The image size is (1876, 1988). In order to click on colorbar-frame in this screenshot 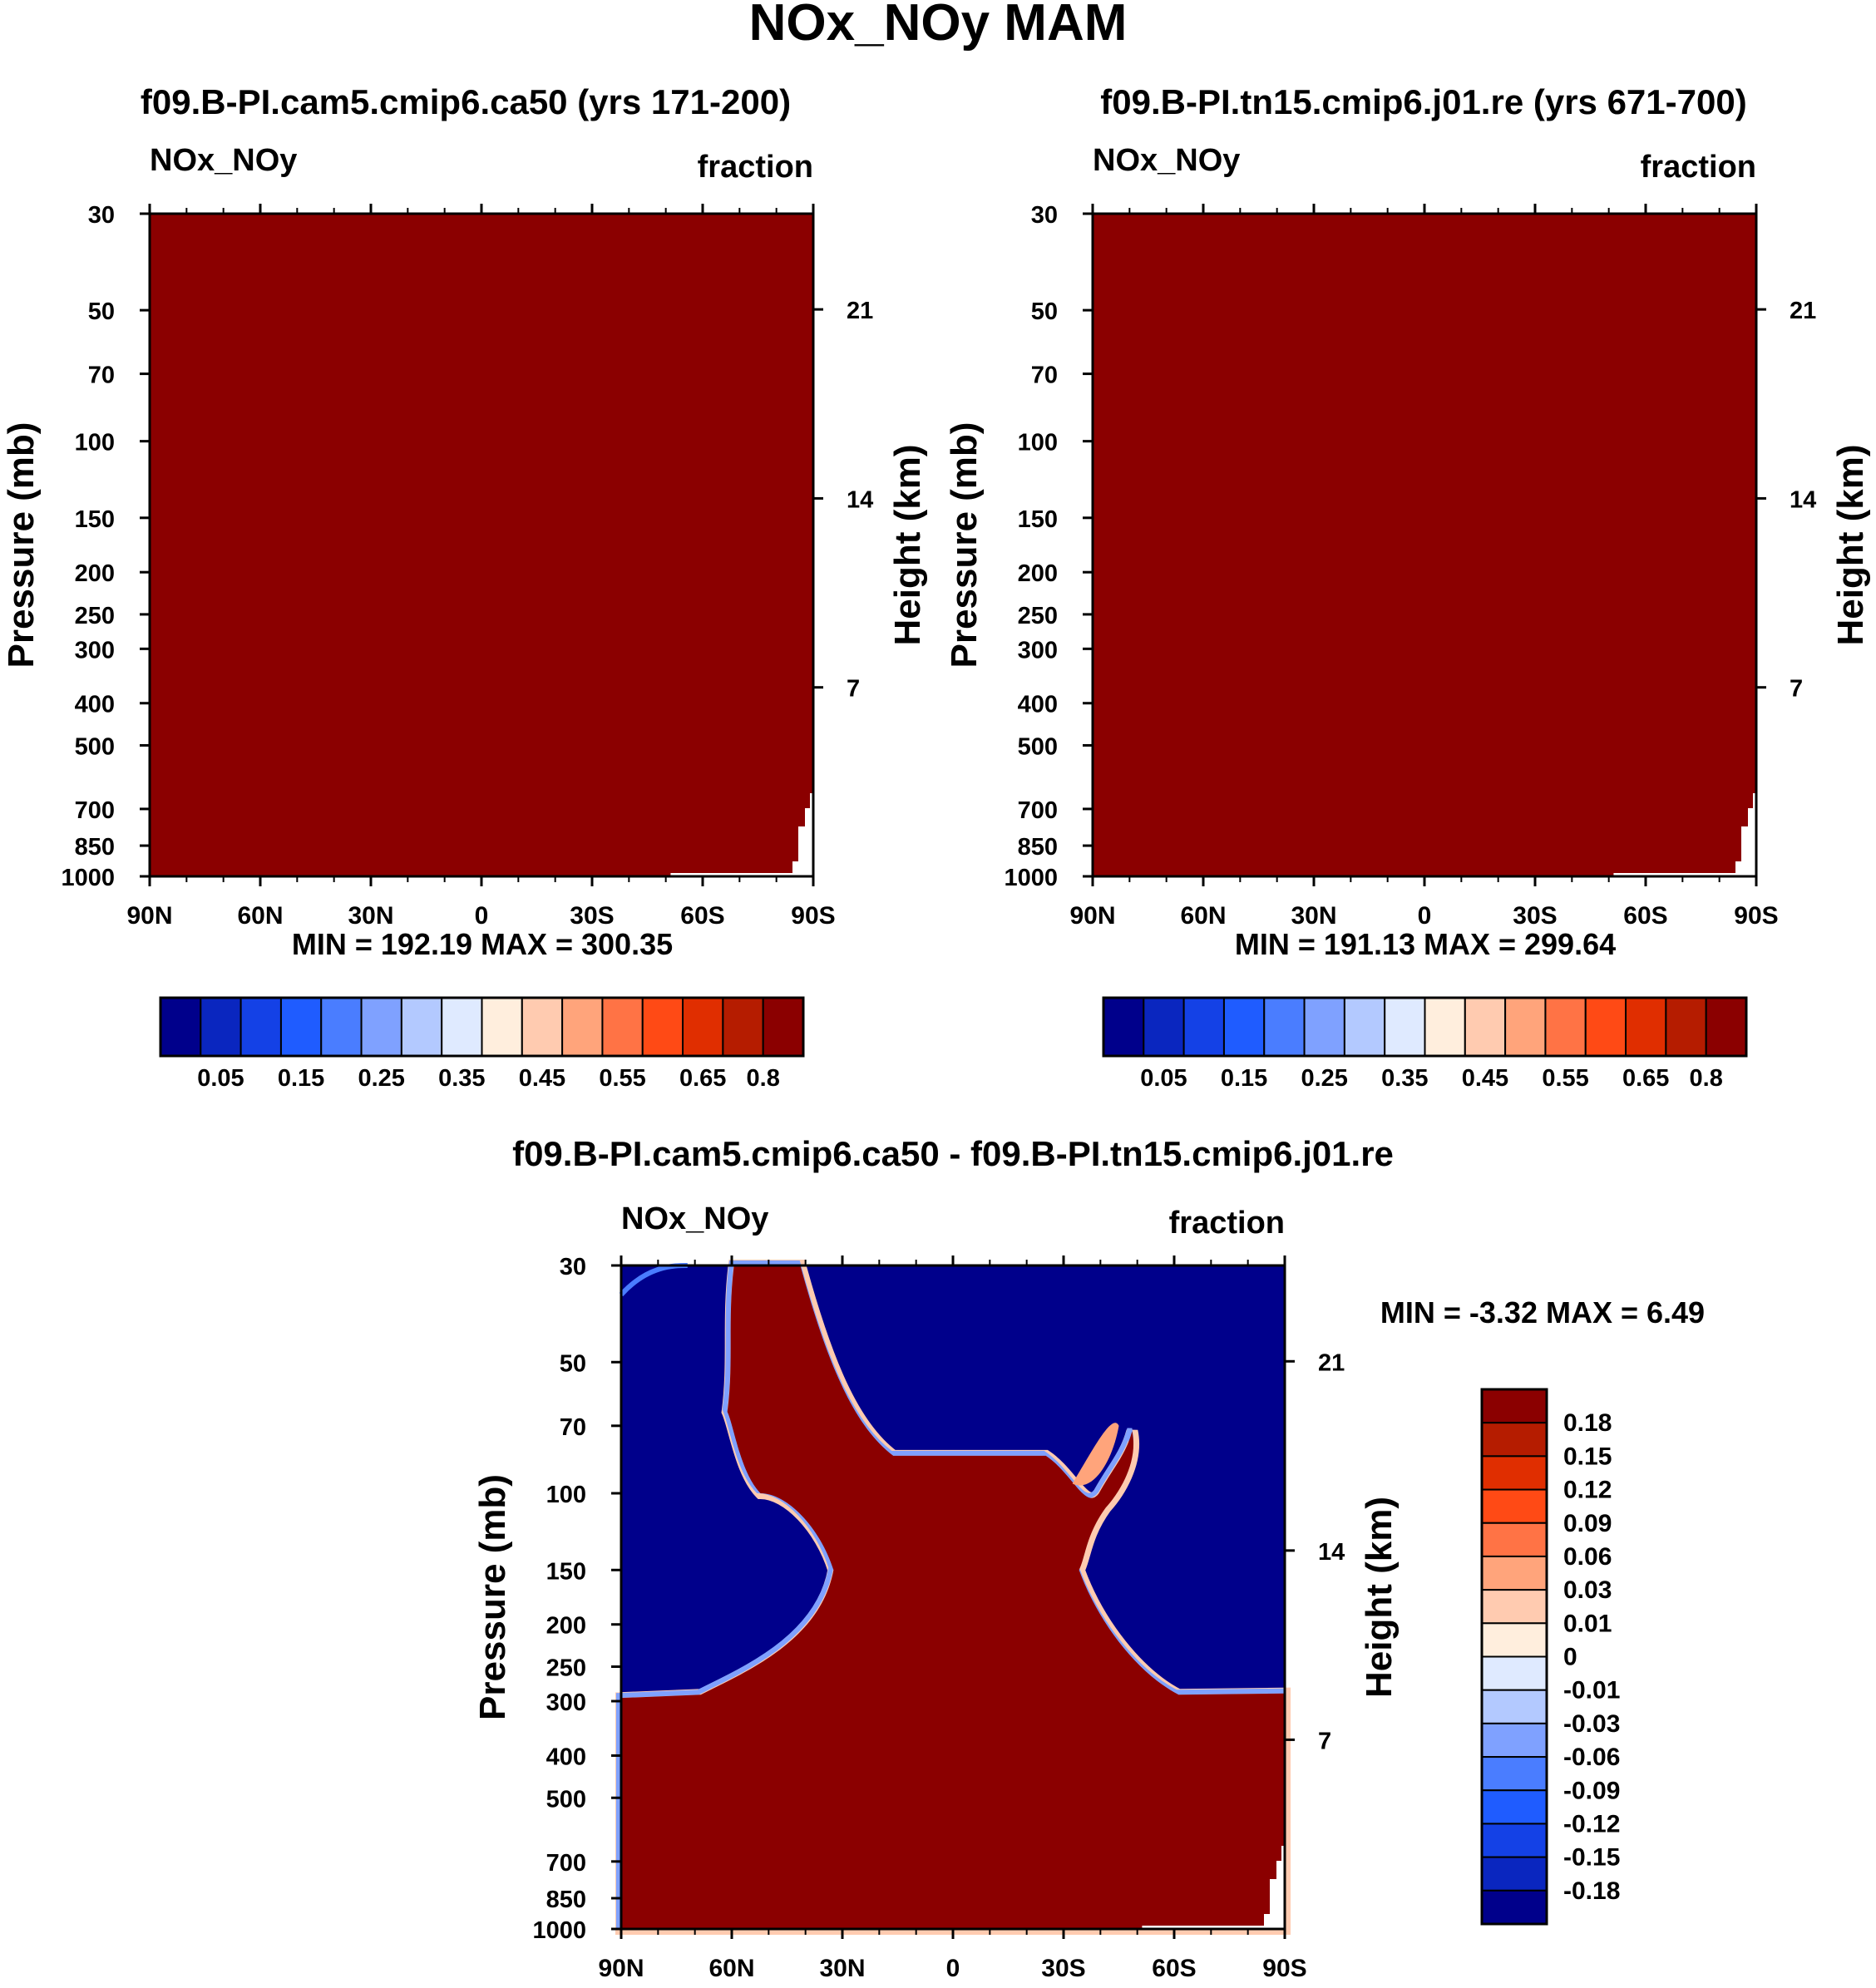, I will do `click(1514, 1657)`.